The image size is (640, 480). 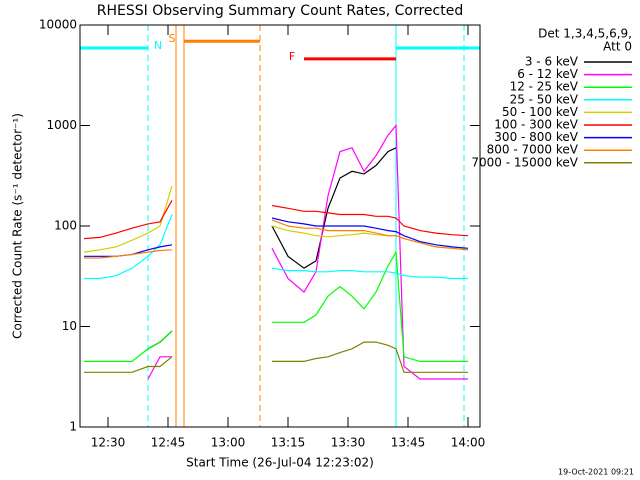 I want to click on legend-label: 50 - 100 keV, so click(x=540, y=112).